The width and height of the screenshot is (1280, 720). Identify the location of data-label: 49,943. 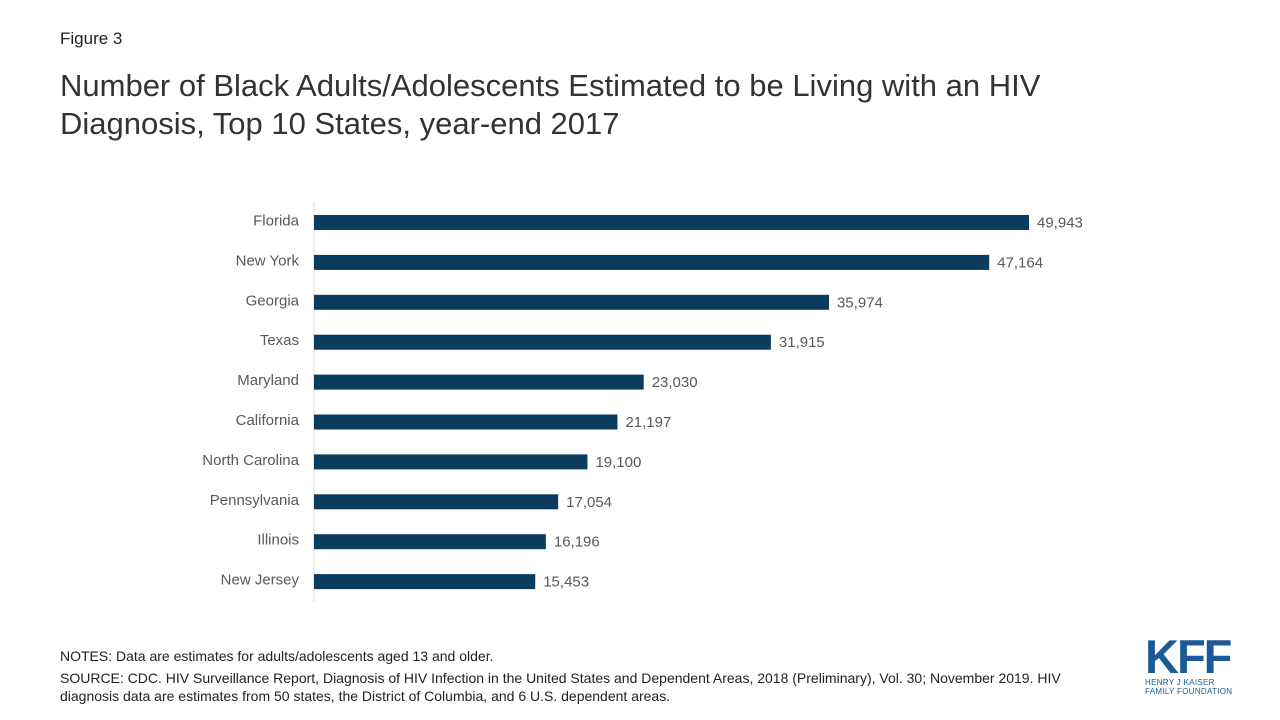
(1060, 222).